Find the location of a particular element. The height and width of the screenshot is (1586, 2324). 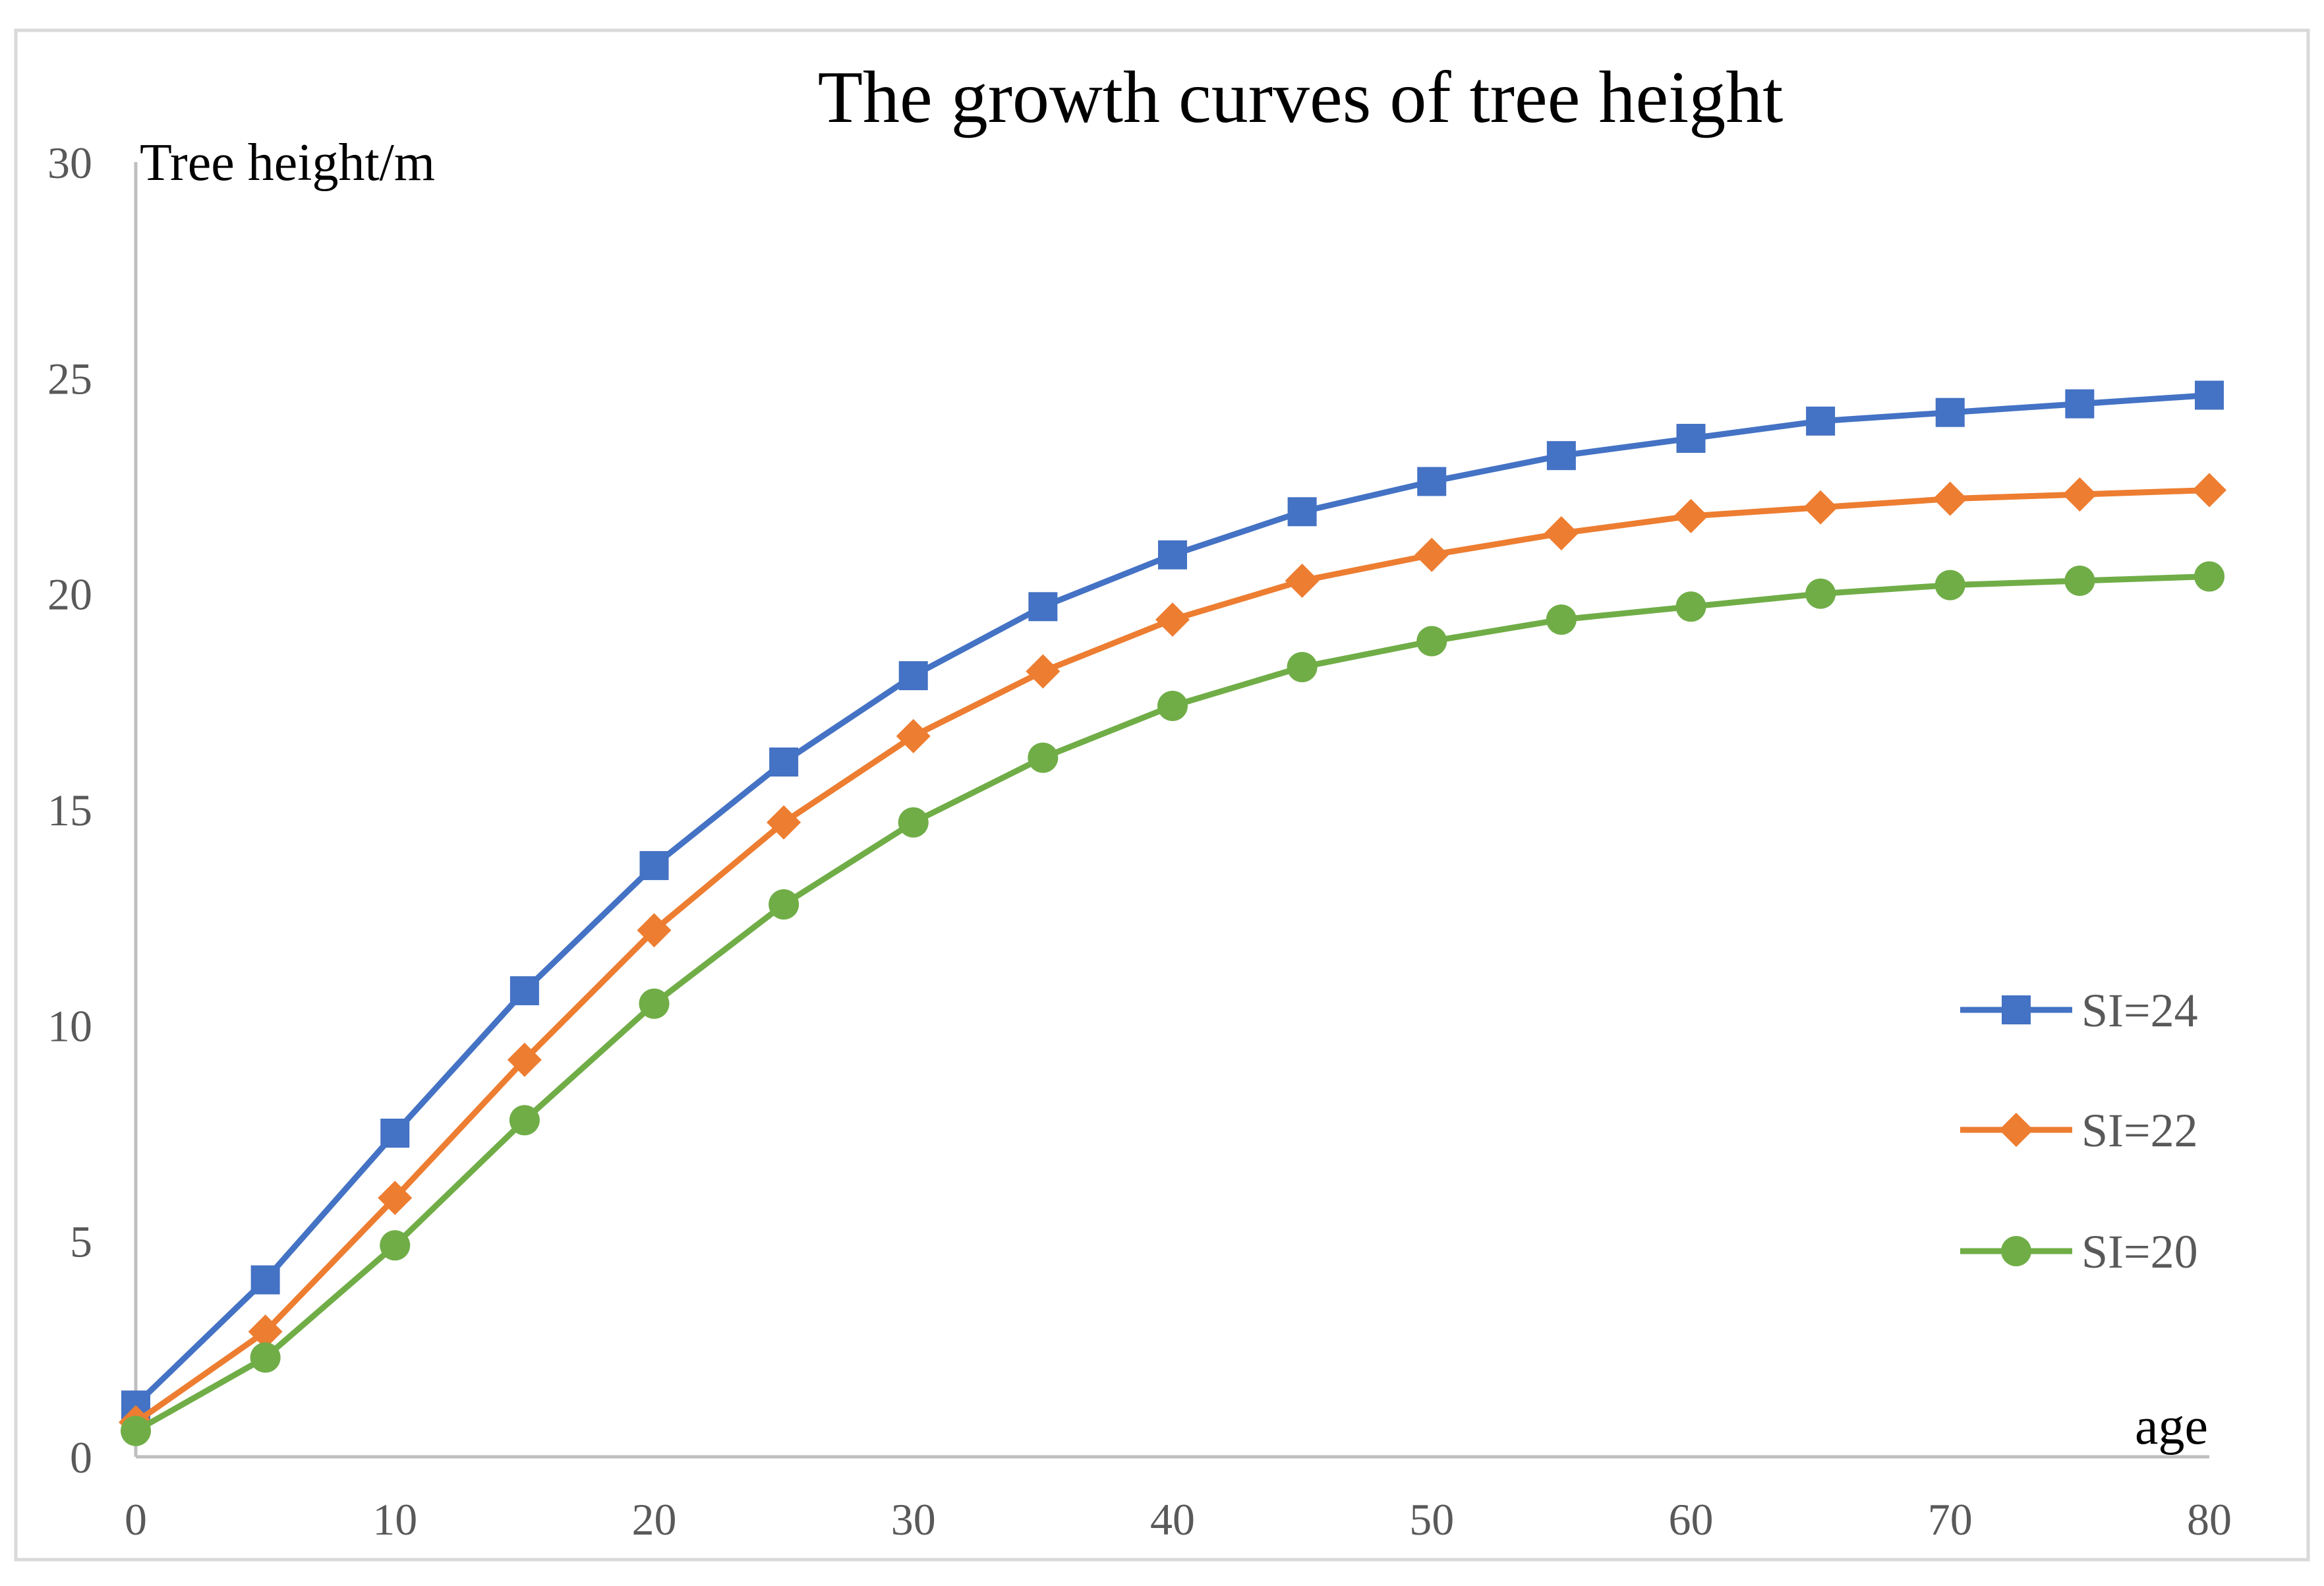

y-tick-label: 10 is located at coordinates (69, 1026).